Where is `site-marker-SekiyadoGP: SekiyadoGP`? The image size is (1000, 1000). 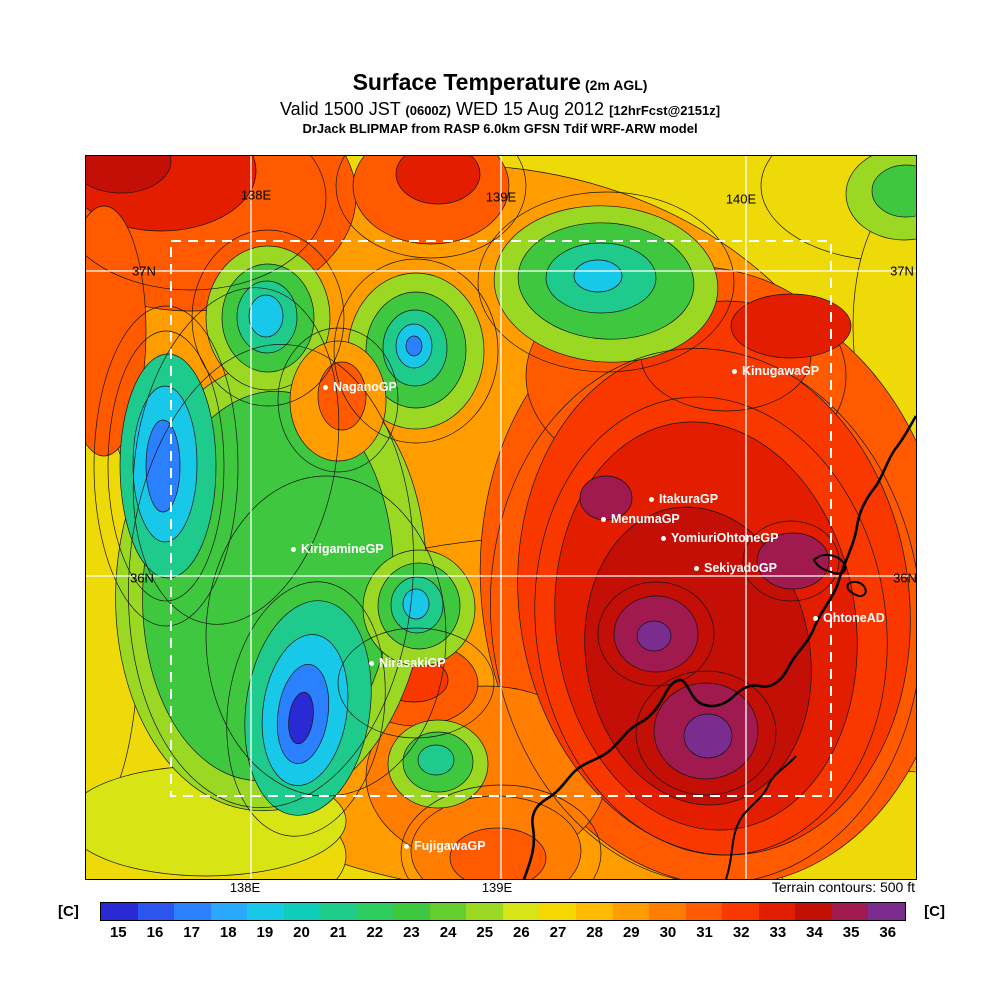 site-marker-SekiyadoGP: SekiyadoGP is located at coordinates (735, 568).